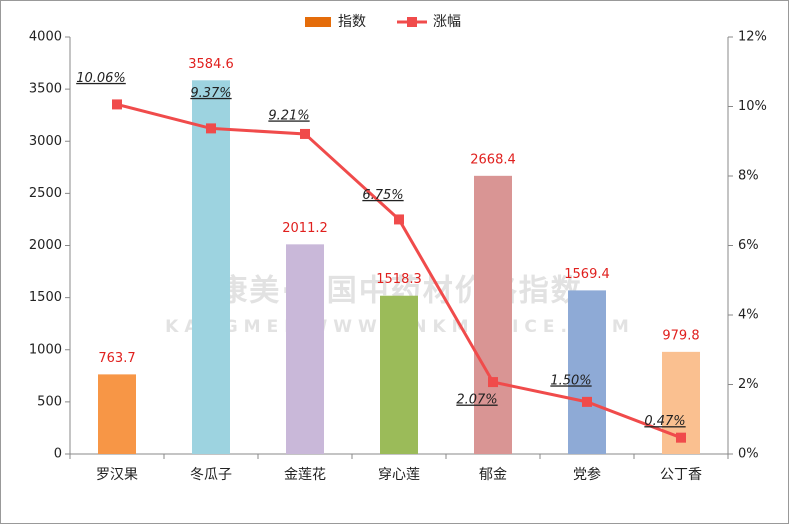  I want to click on line-value-label: 6.75%, so click(382, 195).